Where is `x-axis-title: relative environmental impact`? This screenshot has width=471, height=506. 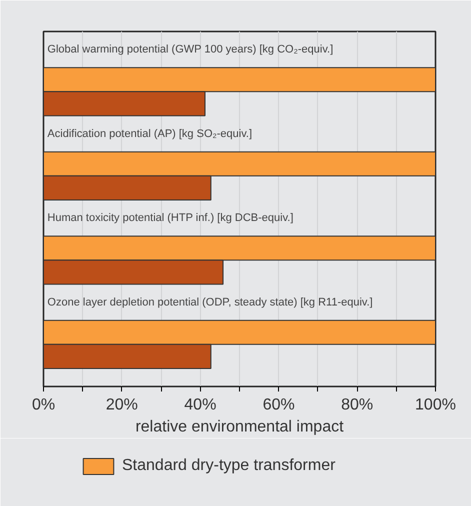
x-axis-title: relative environmental impact is located at coordinates (239, 427).